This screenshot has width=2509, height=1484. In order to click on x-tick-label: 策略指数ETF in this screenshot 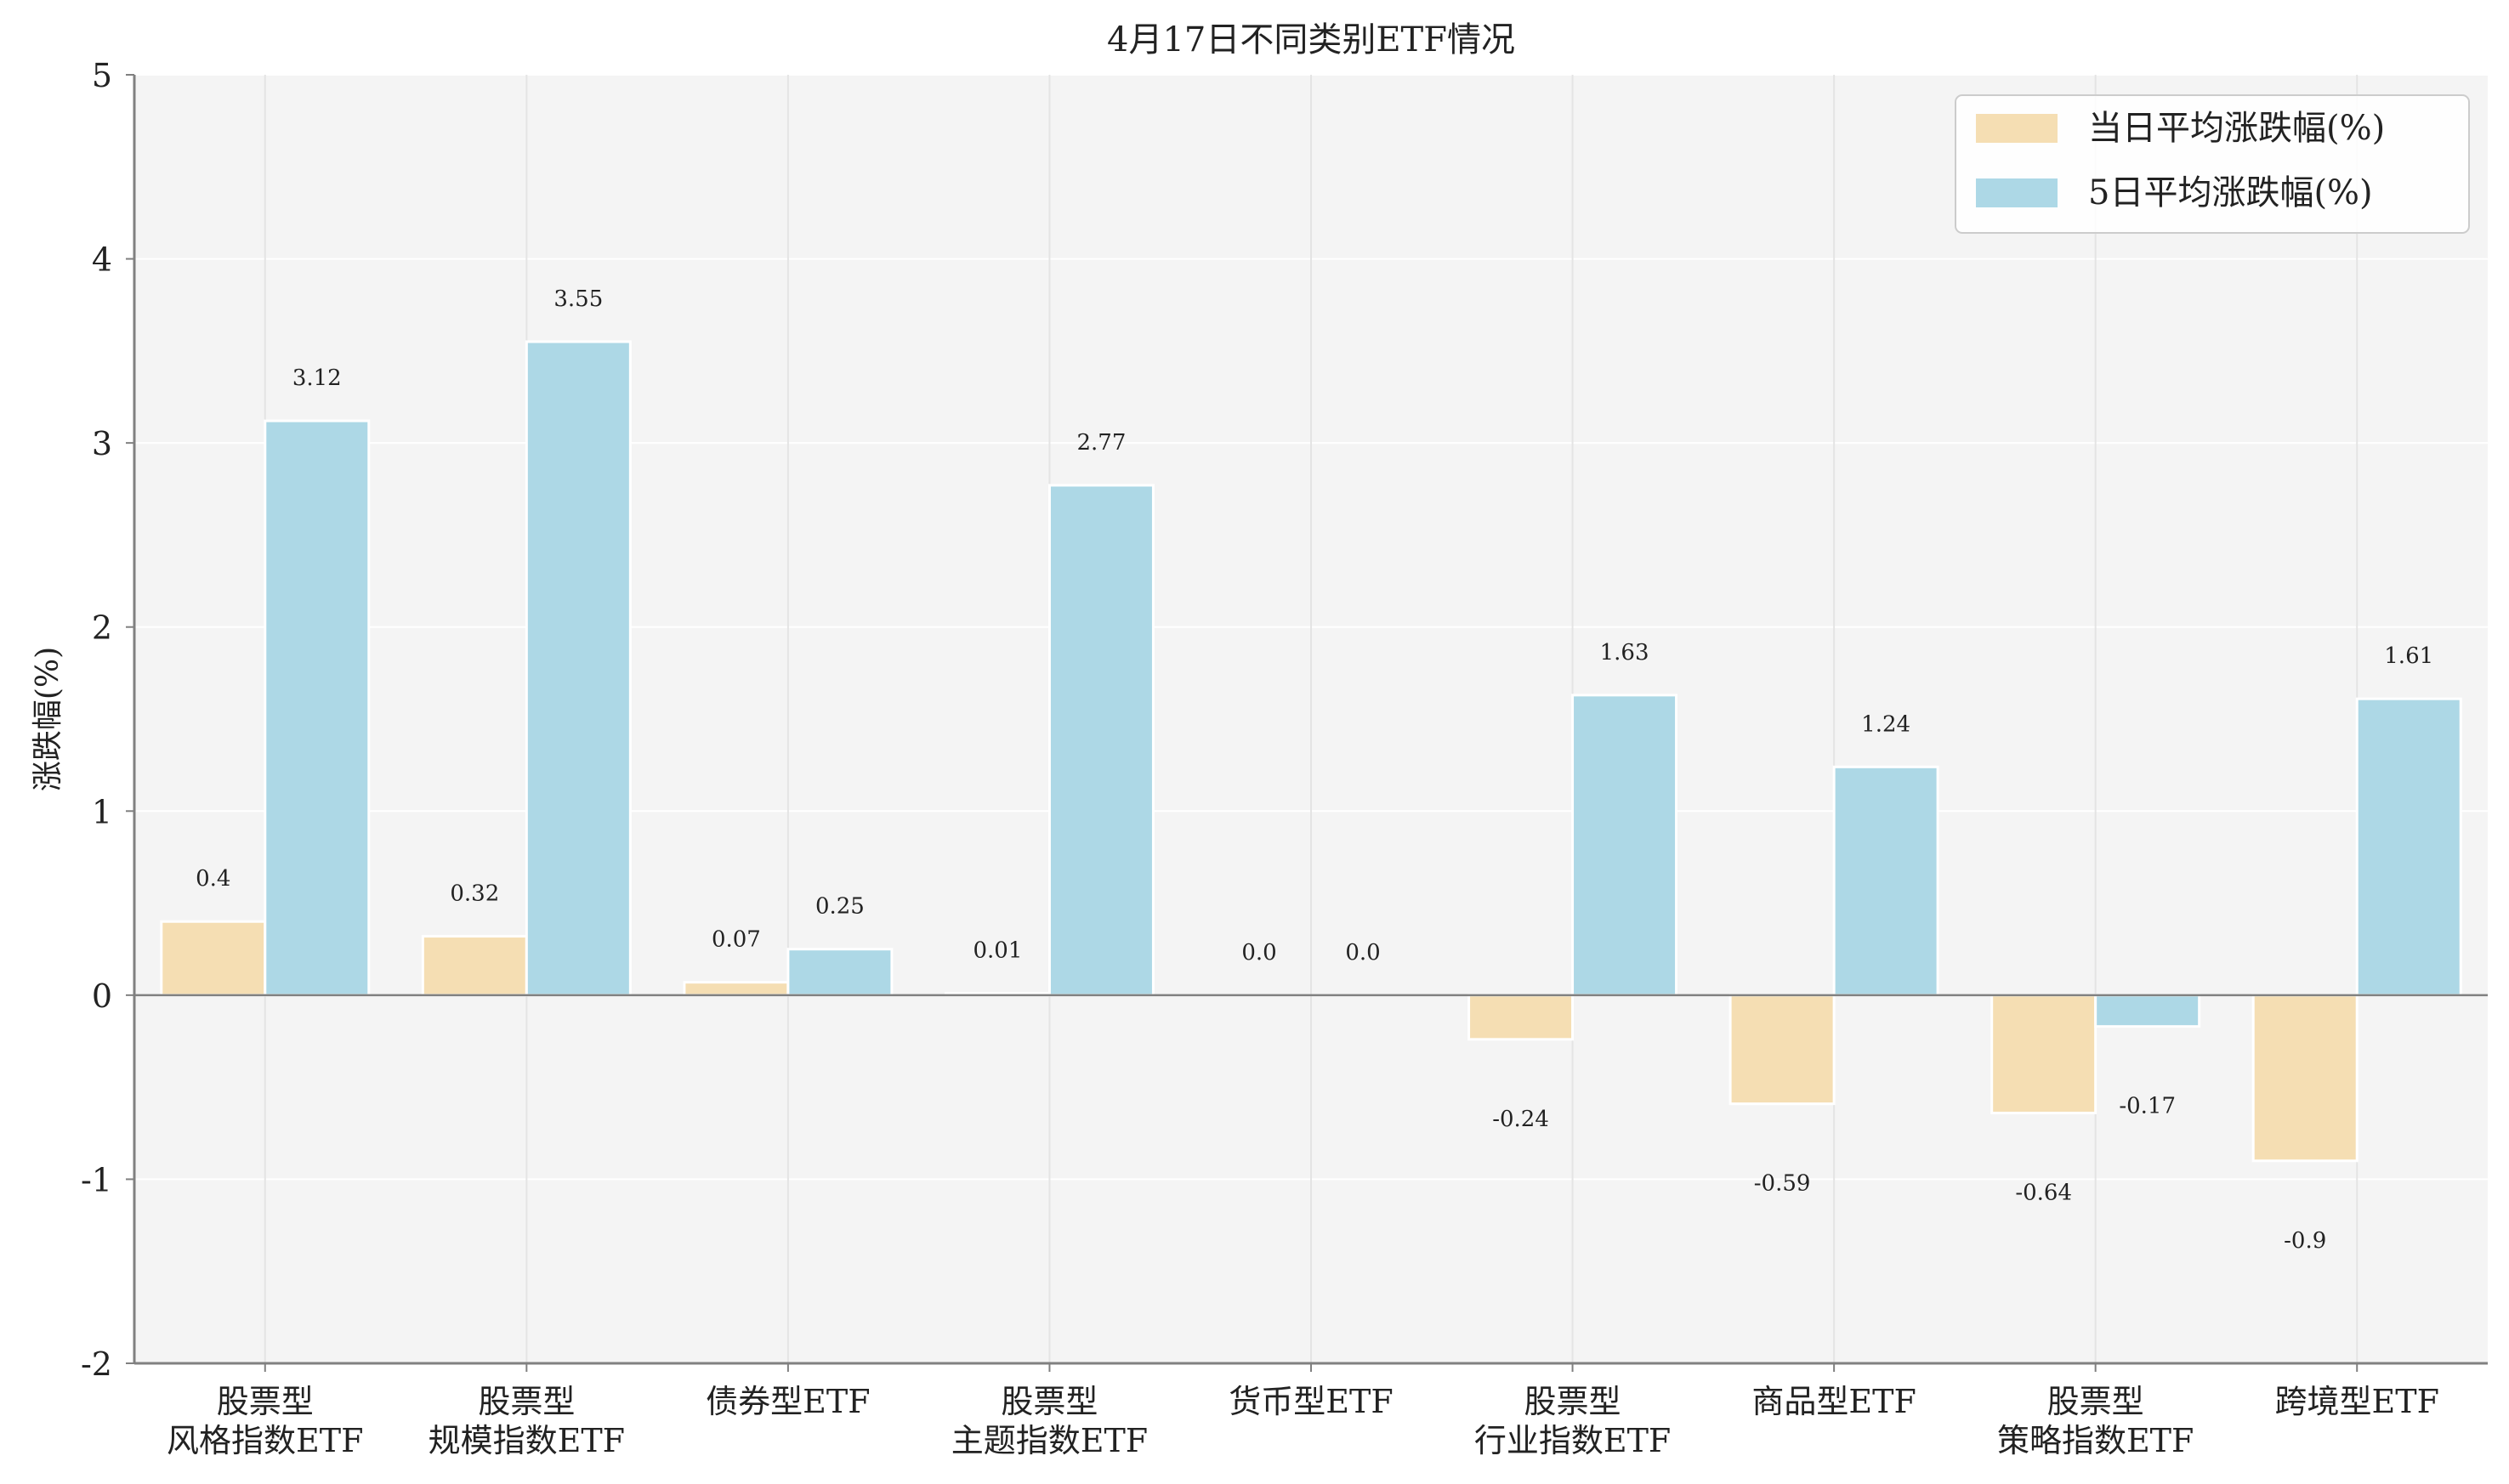, I will do `click(2095, 1440)`.